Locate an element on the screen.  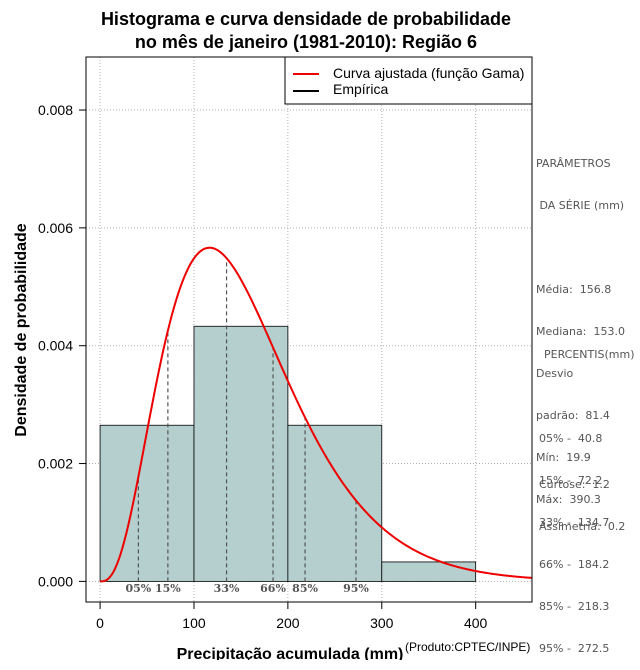
percentil-85: 85% - 218.3 is located at coordinates (574, 606).